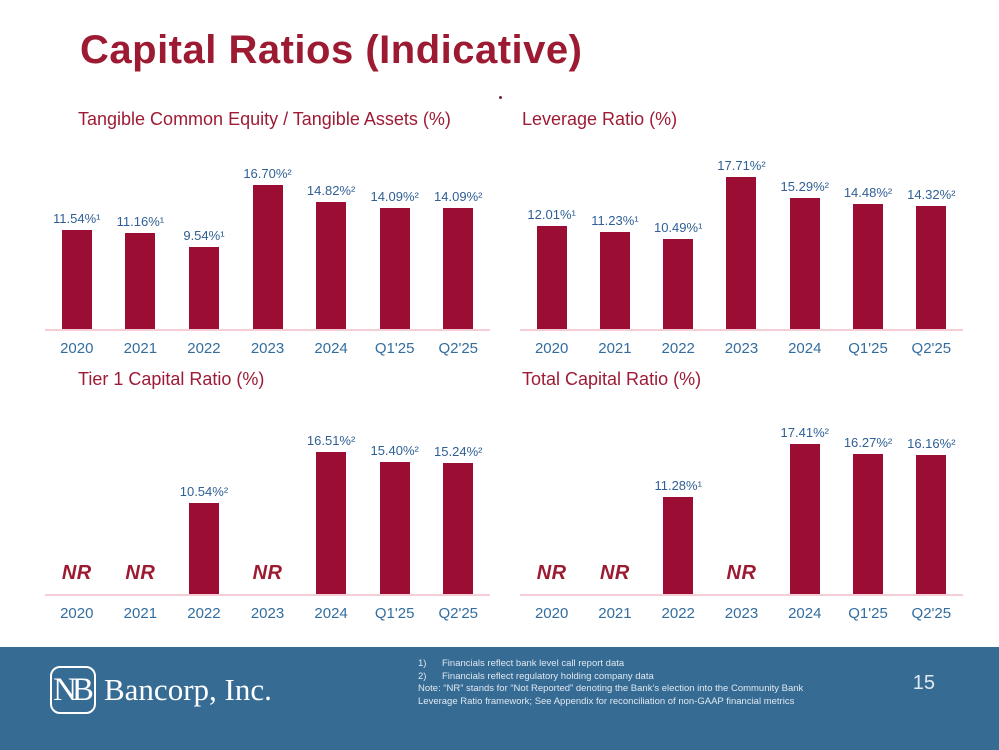 This screenshot has height=750, width=999. I want to click on bar-value-label: 11.54%¹, so click(77, 218).